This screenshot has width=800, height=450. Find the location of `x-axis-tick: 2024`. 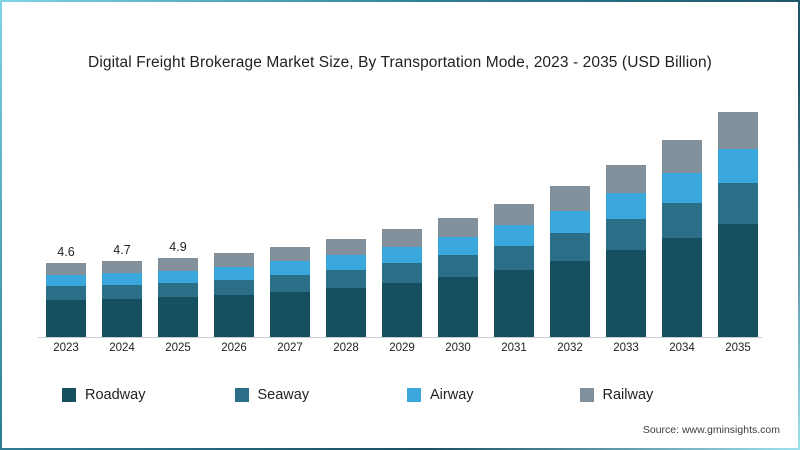

x-axis-tick: 2024 is located at coordinates (122, 348).